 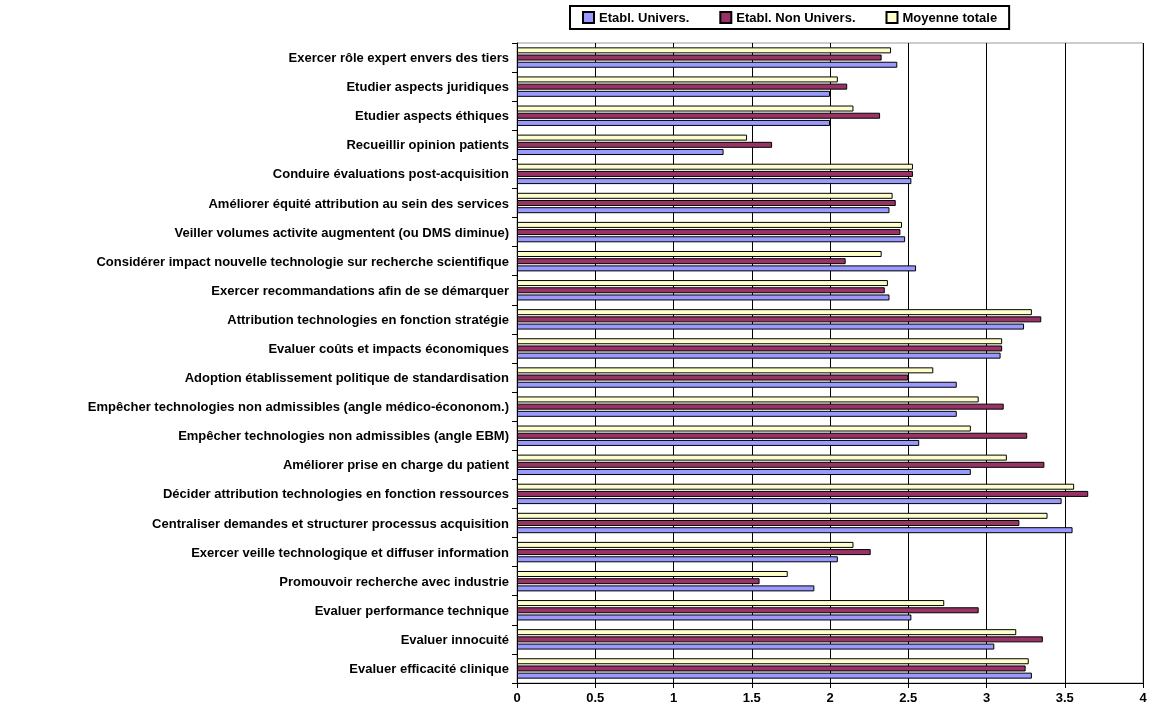 What do you see at coordinates (411, 610) in the screenshot?
I see `y-tick-label: Evaluer performance technique` at bounding box center [411, 610].